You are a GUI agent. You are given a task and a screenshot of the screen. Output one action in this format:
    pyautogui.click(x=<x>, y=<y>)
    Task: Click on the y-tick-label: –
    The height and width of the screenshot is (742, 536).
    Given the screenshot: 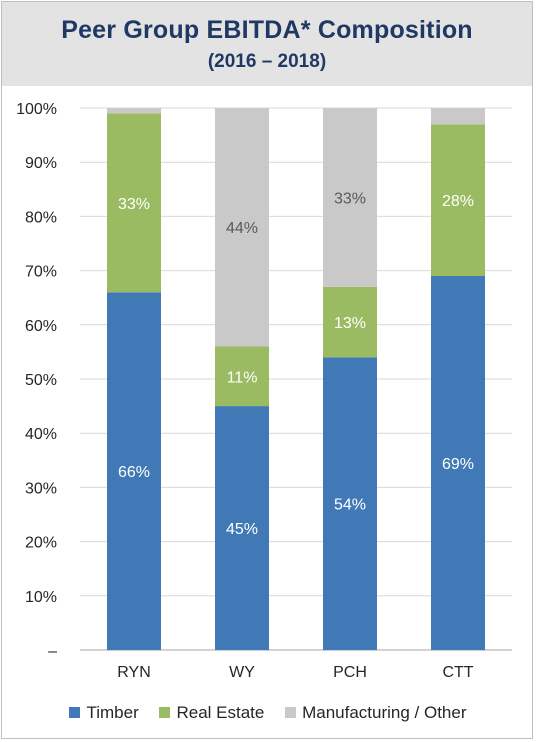 What is the action you would take?
    pyautogui.click(x=52, y=651)
    